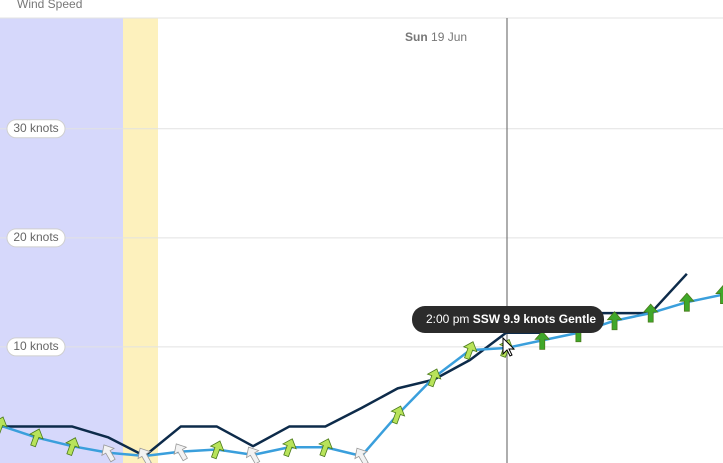  Describe the element at coordinates (529, 319) in the screenshot. I see `tooltip-speed: 9.9 knots` at that location.